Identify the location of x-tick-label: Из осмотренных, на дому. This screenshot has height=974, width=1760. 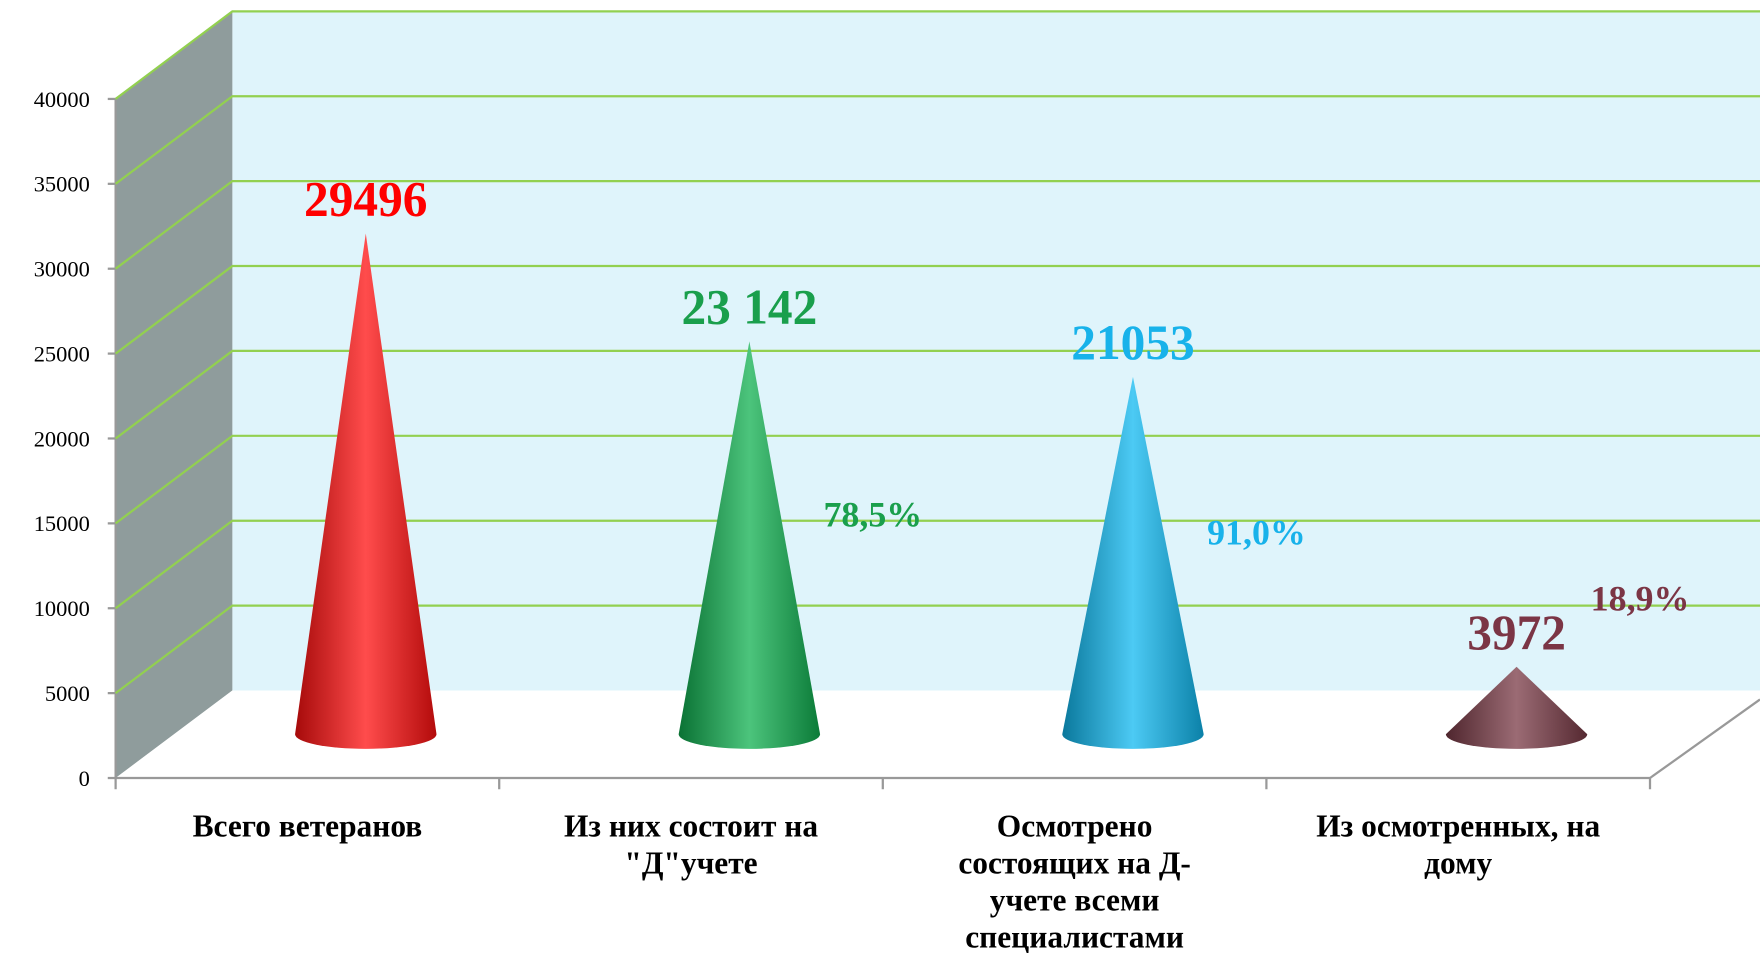
(1458, 844).